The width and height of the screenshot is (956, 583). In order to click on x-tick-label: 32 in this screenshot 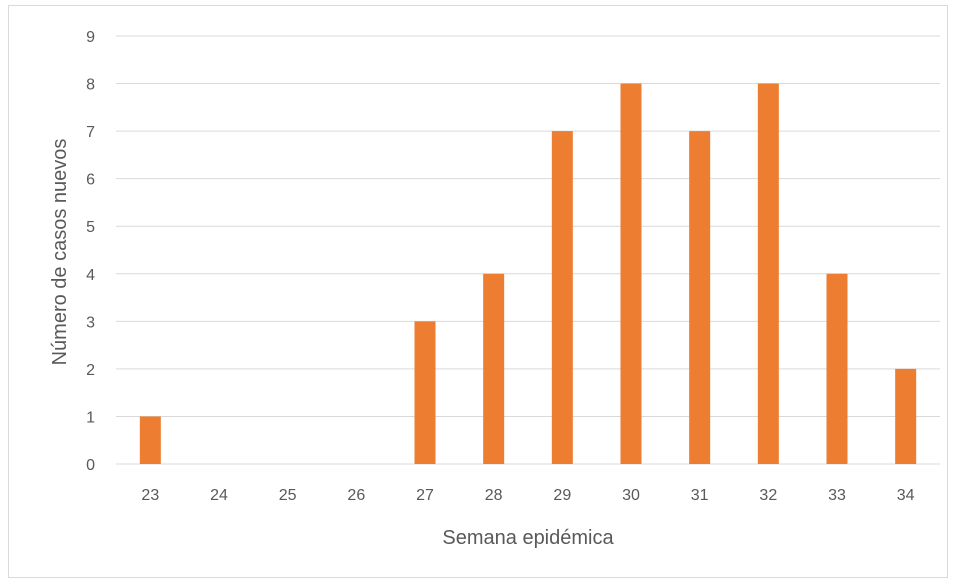, I will do `click(768, 495)`.